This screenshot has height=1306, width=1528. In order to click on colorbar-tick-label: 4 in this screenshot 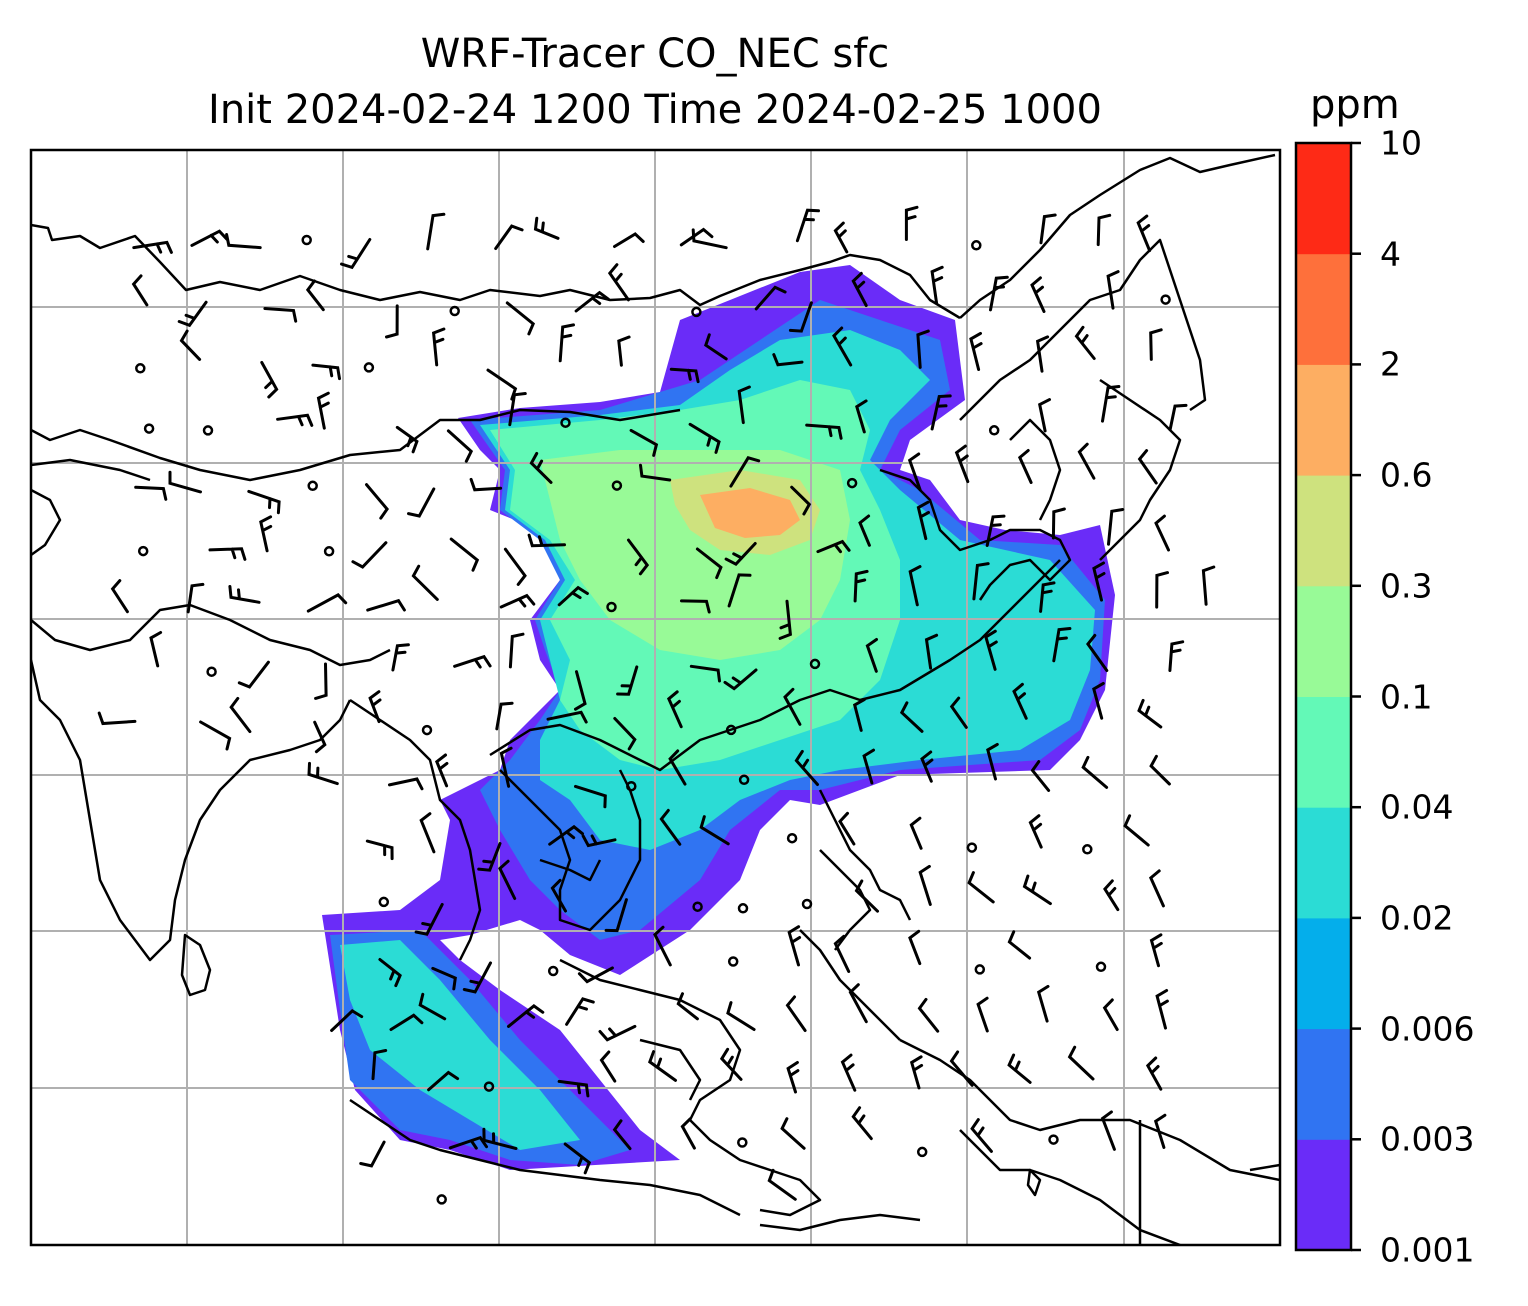, I will do `click(1390, 254)`.